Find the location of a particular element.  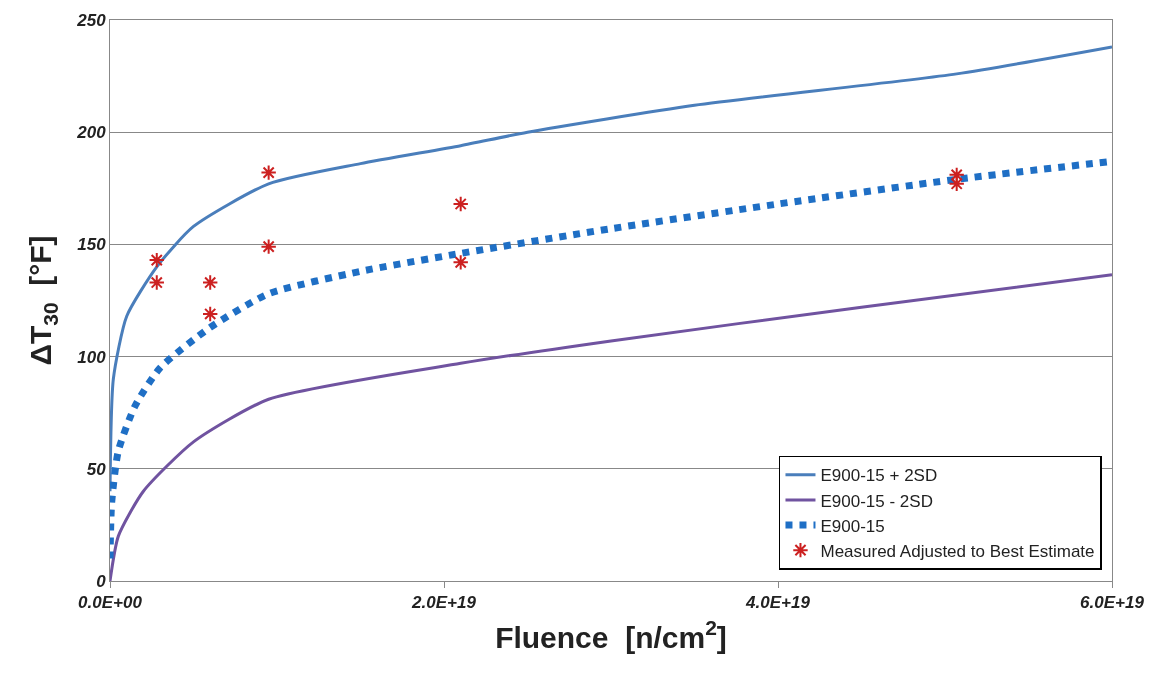

legend-label: E900-15 - 2SD is located at coordinates (876, 501).